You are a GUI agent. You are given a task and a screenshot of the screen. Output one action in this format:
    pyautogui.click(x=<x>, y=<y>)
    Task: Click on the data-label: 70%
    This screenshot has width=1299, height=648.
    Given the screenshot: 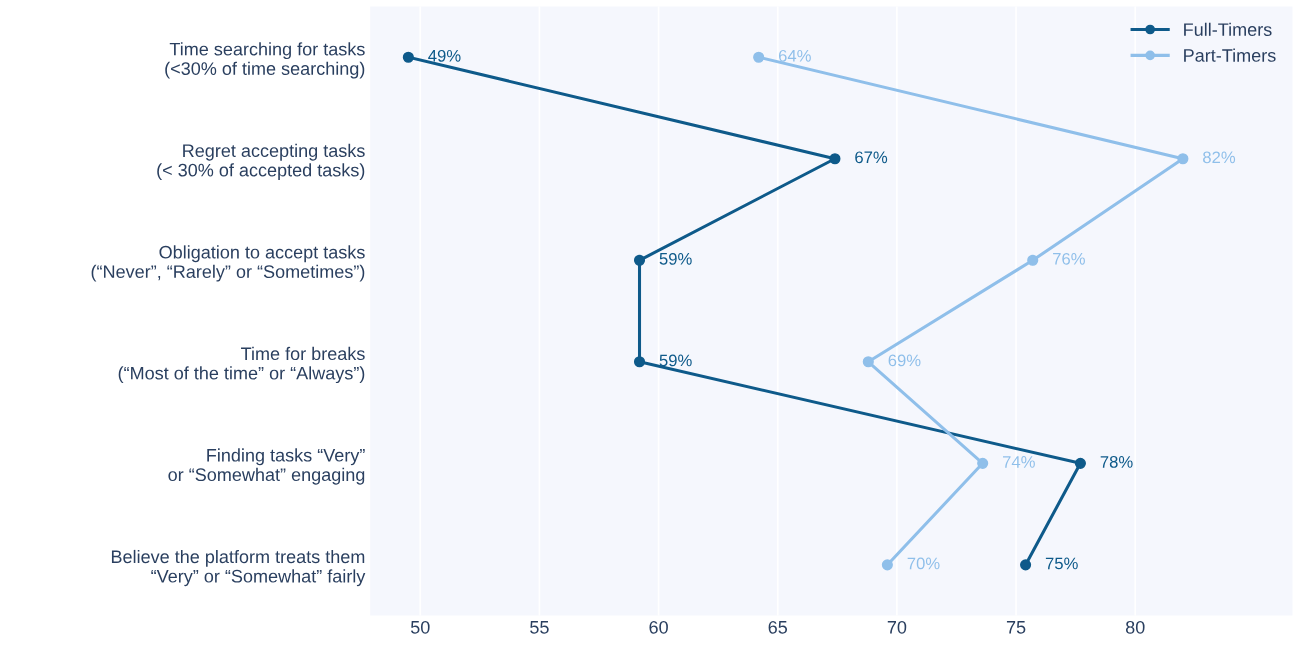 What is the action you would take?
    pyautogui.click(x=923, y=563)
    